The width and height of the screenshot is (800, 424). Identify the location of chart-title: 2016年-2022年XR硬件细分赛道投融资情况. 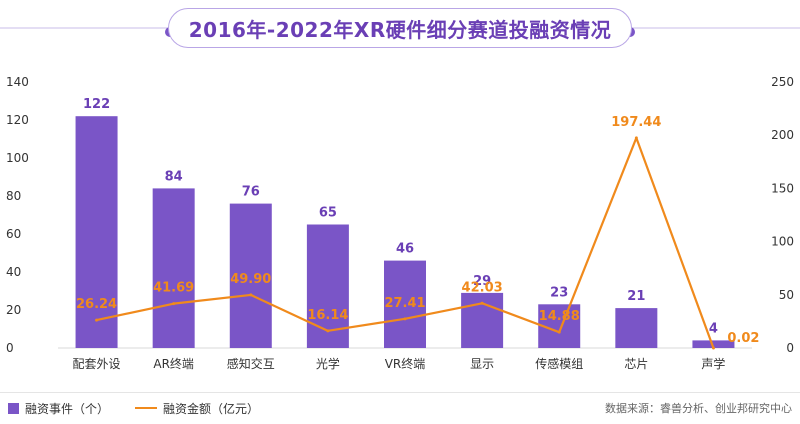
(400, 29).